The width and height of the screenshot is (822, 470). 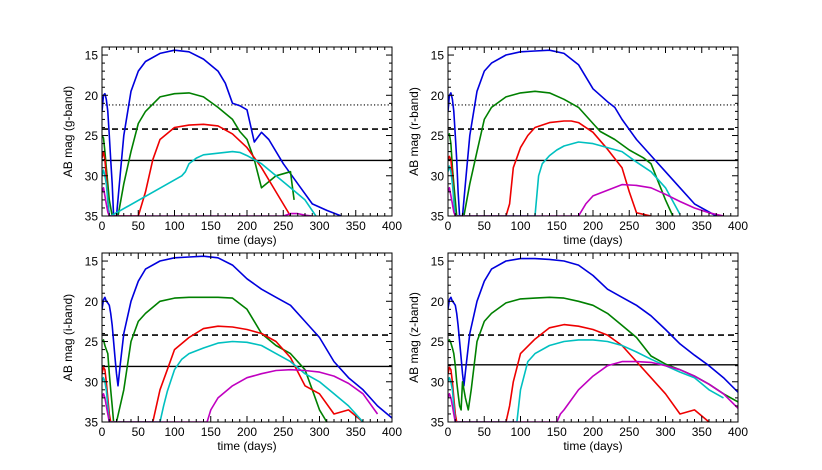 I want to click on plot-frame, so click(x=593, y=337).